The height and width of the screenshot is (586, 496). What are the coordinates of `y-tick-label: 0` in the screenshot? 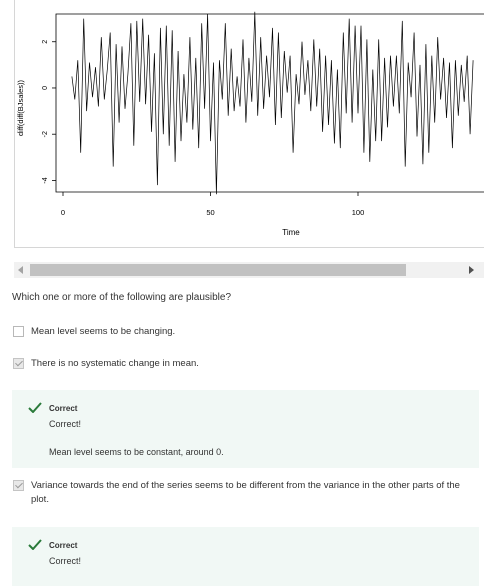 It's located at (45, 88).